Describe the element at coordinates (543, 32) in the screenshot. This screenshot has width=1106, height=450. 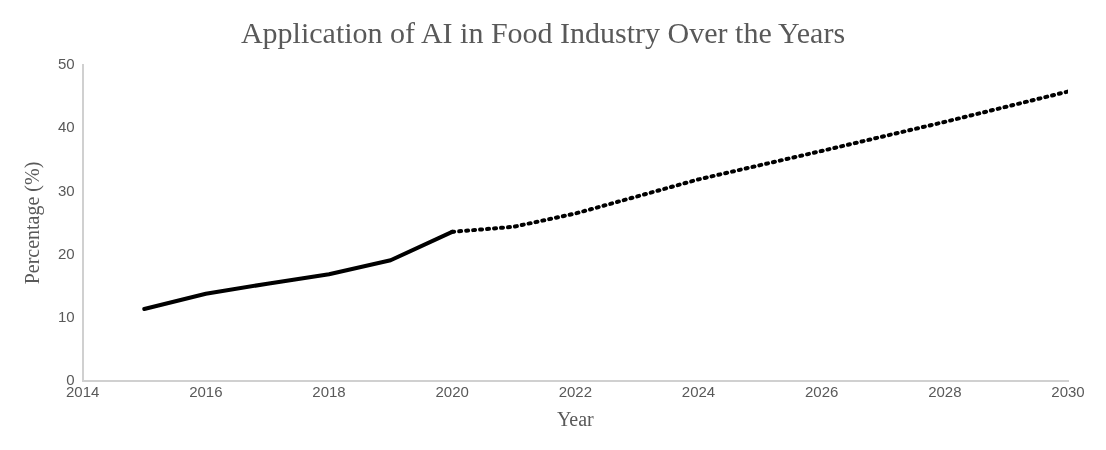
I see `chart-title: Application of AI in Food Industry Over the Years` at that location.